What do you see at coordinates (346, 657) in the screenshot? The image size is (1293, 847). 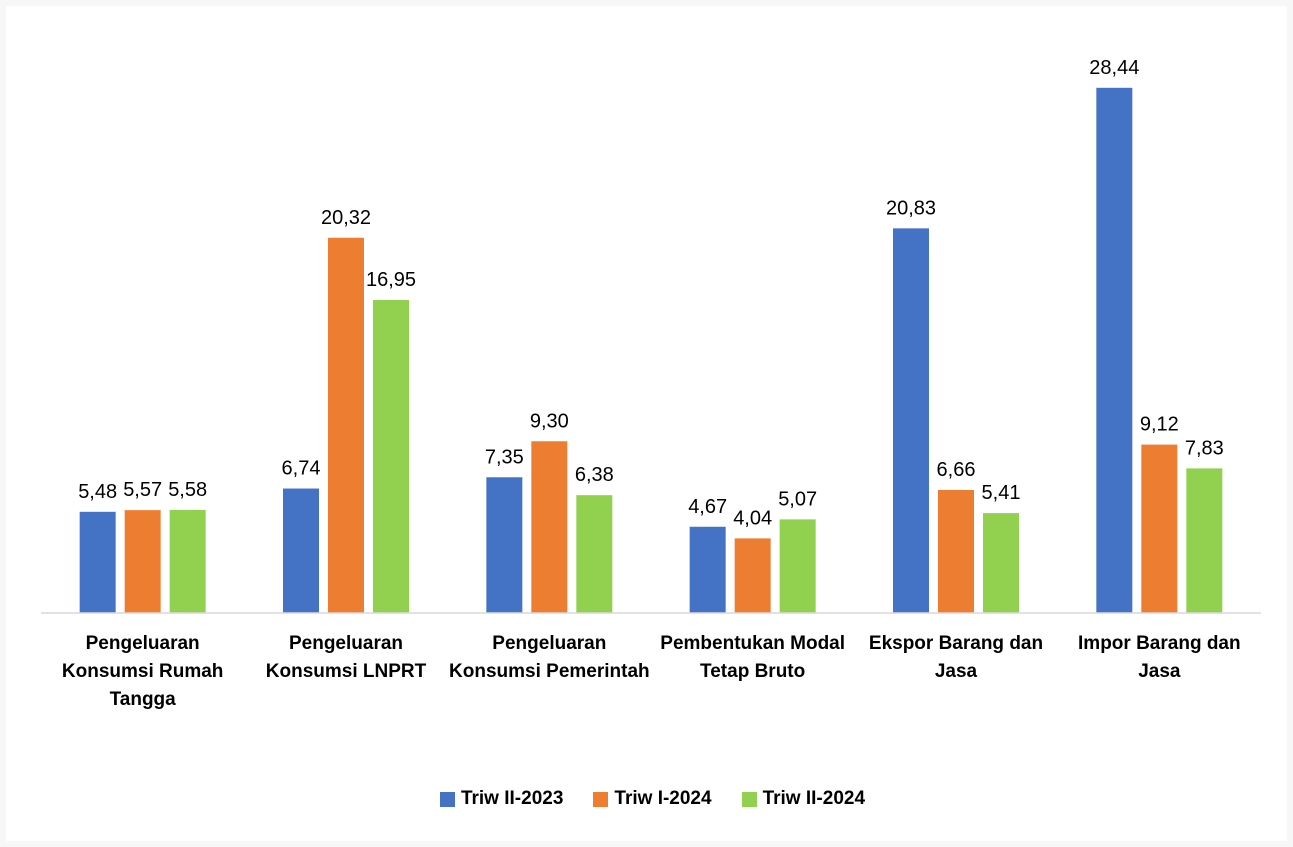 I see `x-tick-label: Pengeluaran Konsumsi LNPRT` at bounding box center [346, 657].